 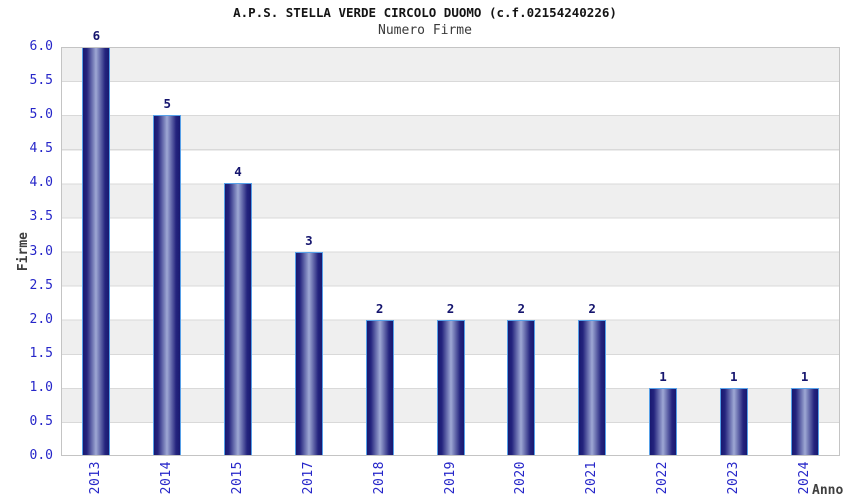 I want to click on bar-2020, so click(x=521, y=387).